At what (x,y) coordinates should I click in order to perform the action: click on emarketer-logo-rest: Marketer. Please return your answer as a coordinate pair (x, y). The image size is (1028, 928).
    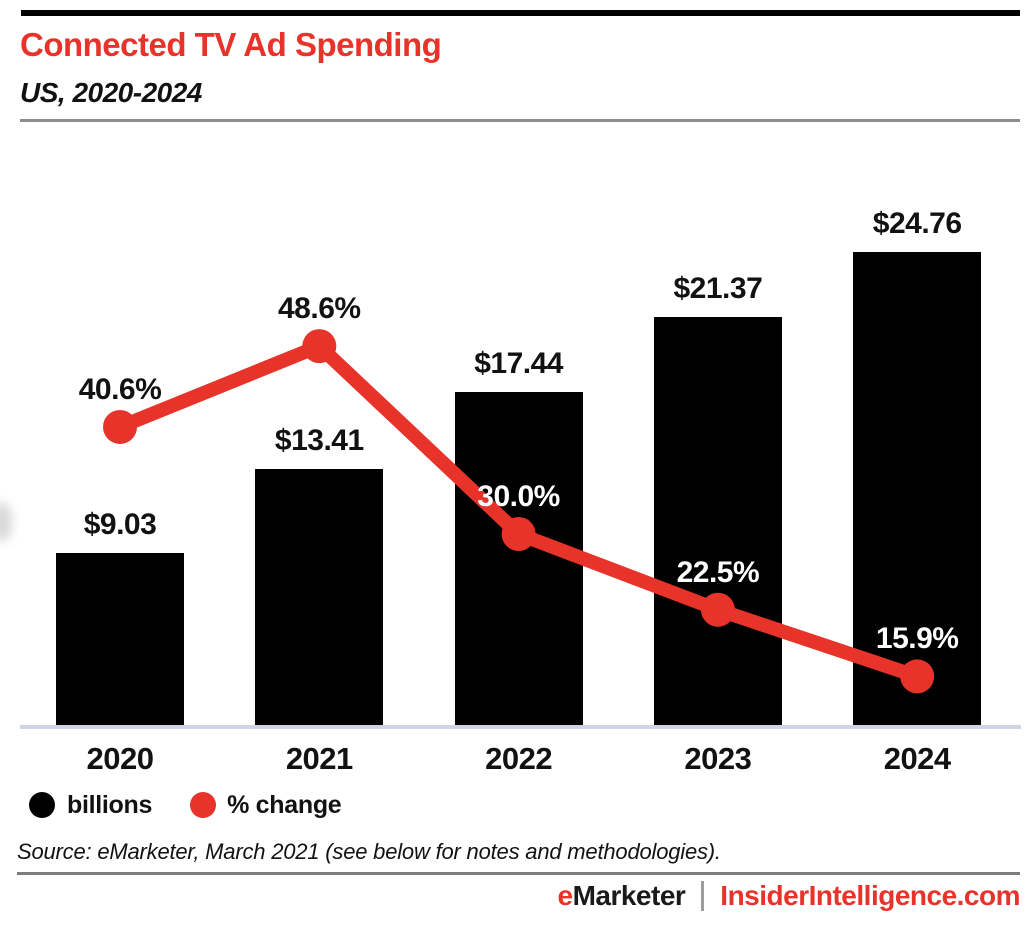
    Looking at the image, I should click on (629, 895).